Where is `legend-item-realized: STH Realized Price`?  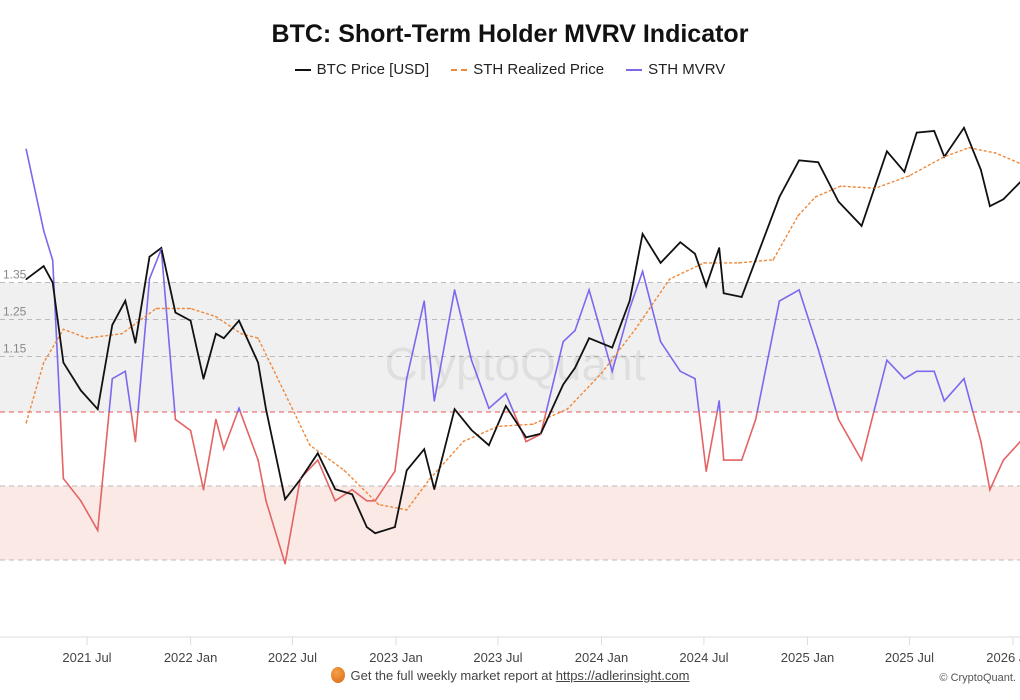
legend-item-realized: STH Realized Price is located at coordinates (527, 69).